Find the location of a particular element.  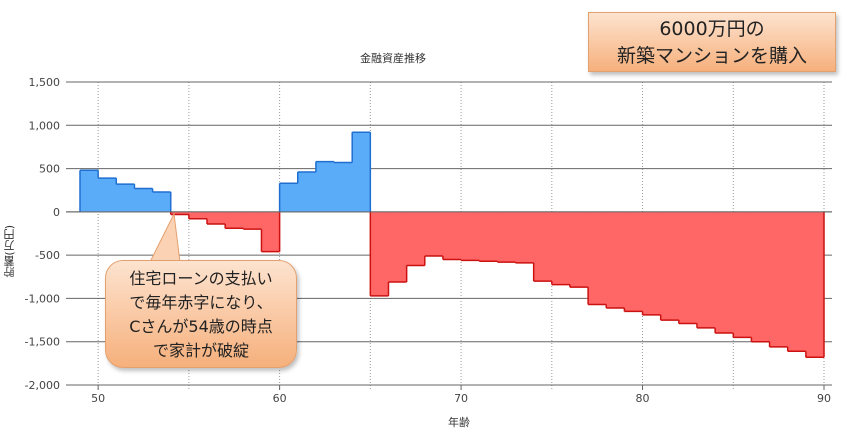

y-tick-label: -1,000 is located at coordinates (42, 298).